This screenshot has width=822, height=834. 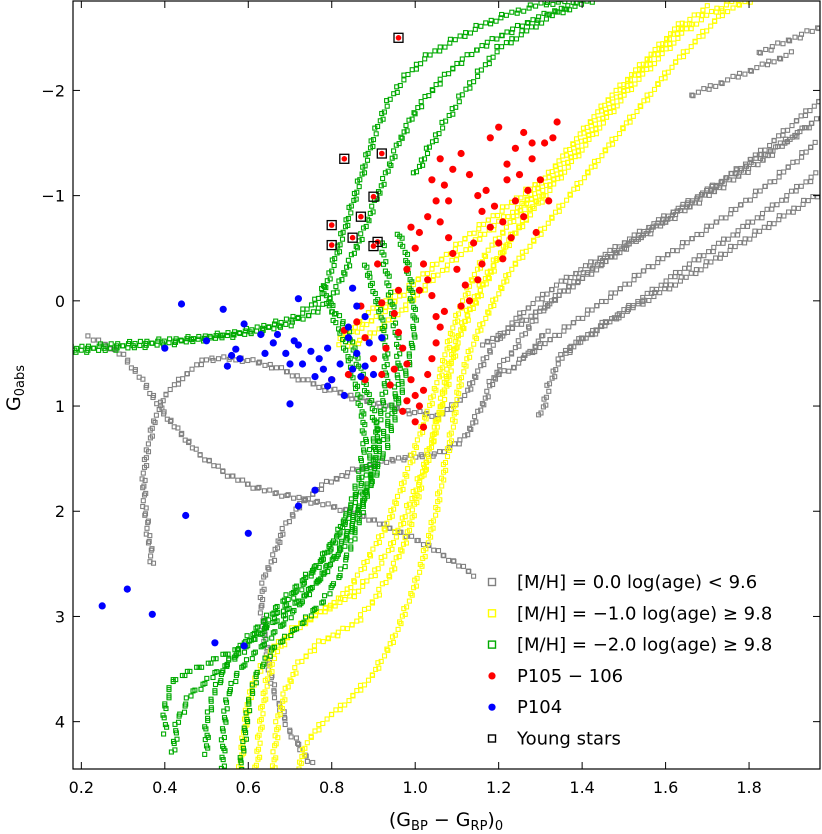 What do you see at coordinates (570, 676) in the screenshot?
I see `legend-label: P105 − 106` at bounding box center [570, 676].